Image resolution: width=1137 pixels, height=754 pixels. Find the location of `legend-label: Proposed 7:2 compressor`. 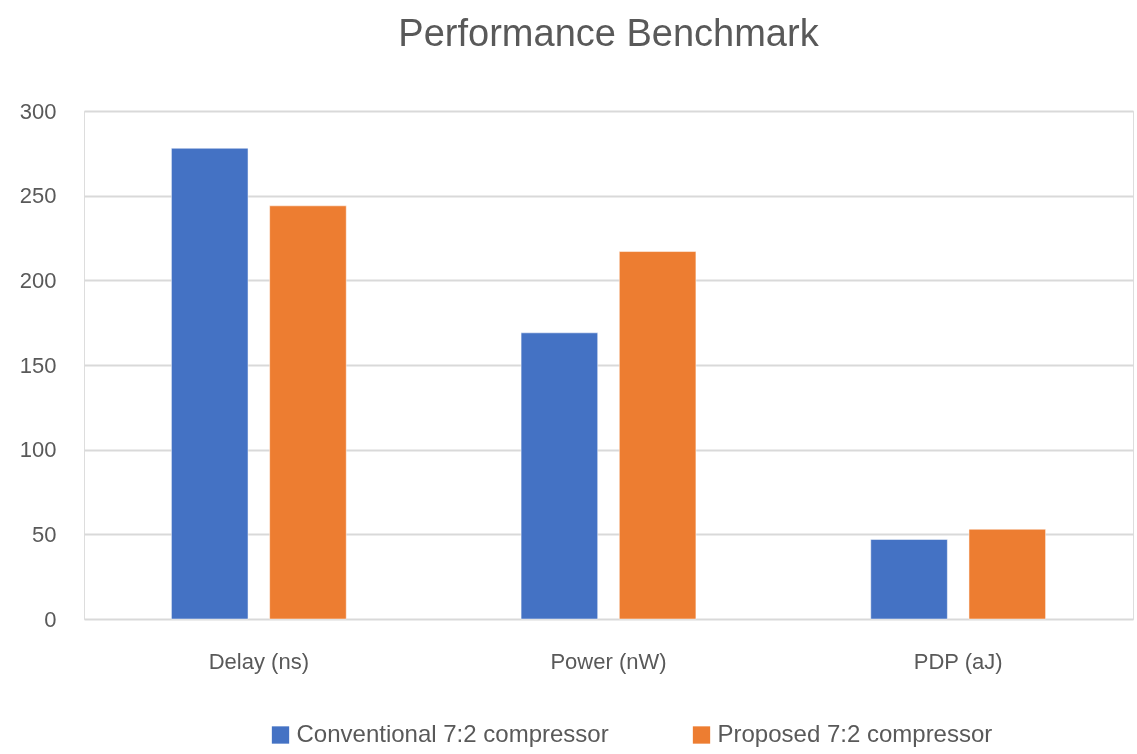

legend-label: Proposed 7:2 compressor is located at coordinates (855, 733).